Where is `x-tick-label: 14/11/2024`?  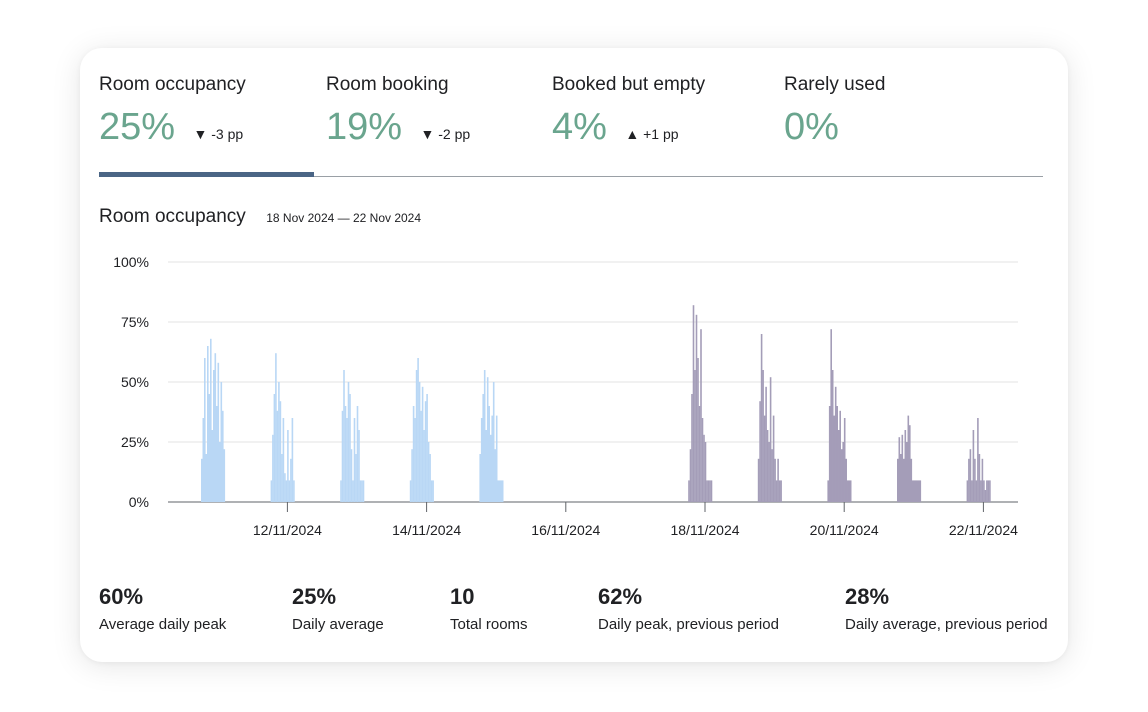 x-tick-label: 14/11/2024 is located at coordinates (426, 530).